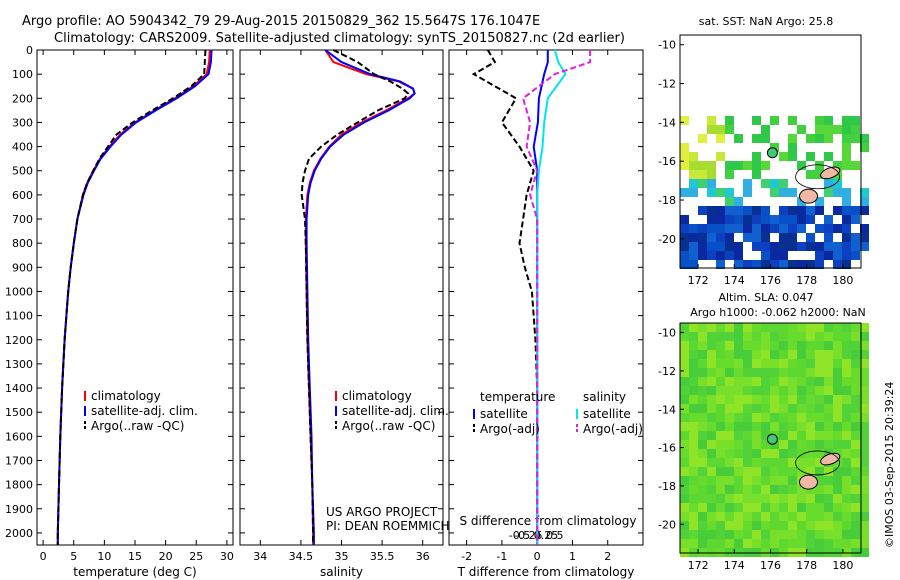 This screenshot has height=580, width=900. I want to click on x-tick-label: 5, so click(73, 556).